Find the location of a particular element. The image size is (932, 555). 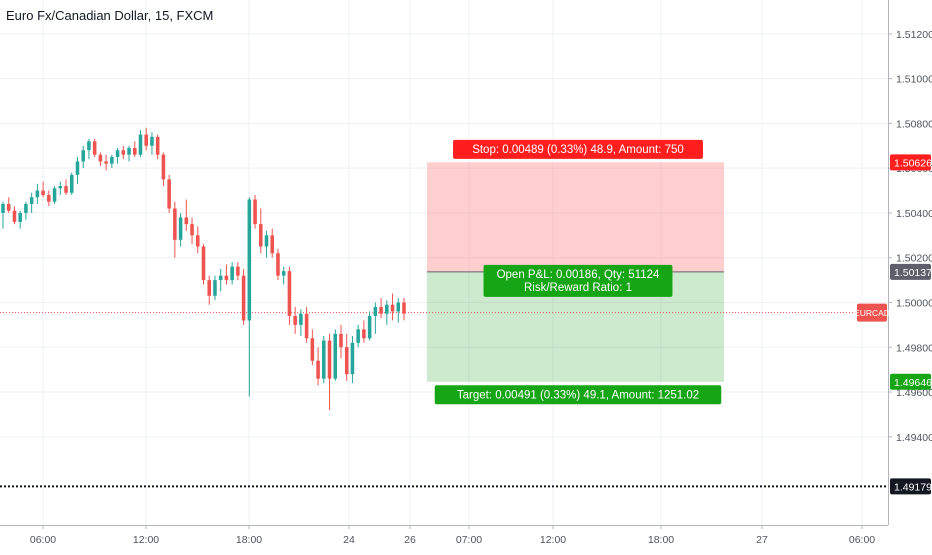

y-tick-label: 1.49400 is located at coordinates (914, 438).